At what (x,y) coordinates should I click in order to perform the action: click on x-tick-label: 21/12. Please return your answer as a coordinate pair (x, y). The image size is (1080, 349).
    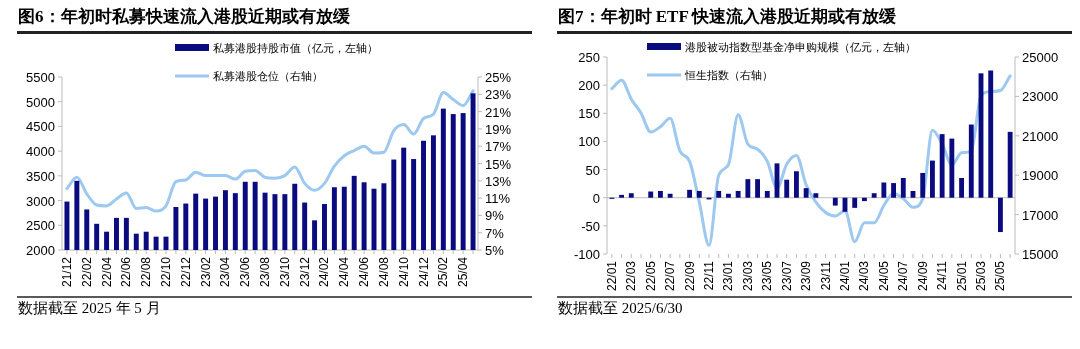
    Looking at the image, I should click on (66, 272).